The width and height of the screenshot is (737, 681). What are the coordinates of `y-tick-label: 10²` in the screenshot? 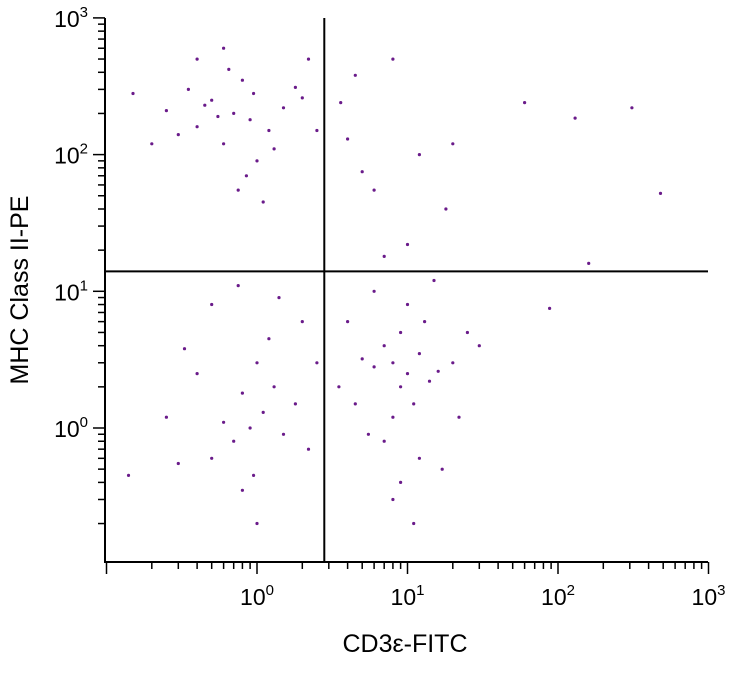 It's located at (71, 155).